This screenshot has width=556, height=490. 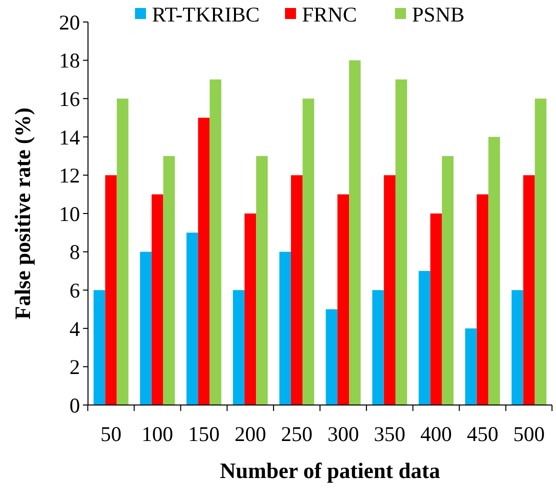 I want to click on y-tick-label: 12, so click(x=69, y=176).